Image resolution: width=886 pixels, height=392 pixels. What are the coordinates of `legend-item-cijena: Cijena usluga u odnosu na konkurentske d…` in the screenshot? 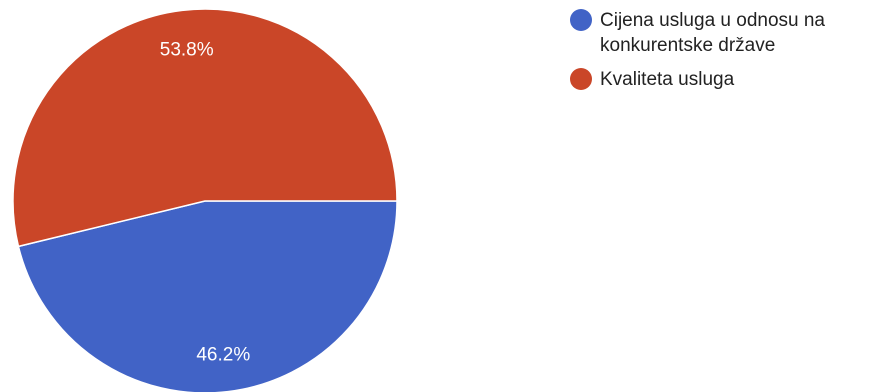 It's located at (725, 33).